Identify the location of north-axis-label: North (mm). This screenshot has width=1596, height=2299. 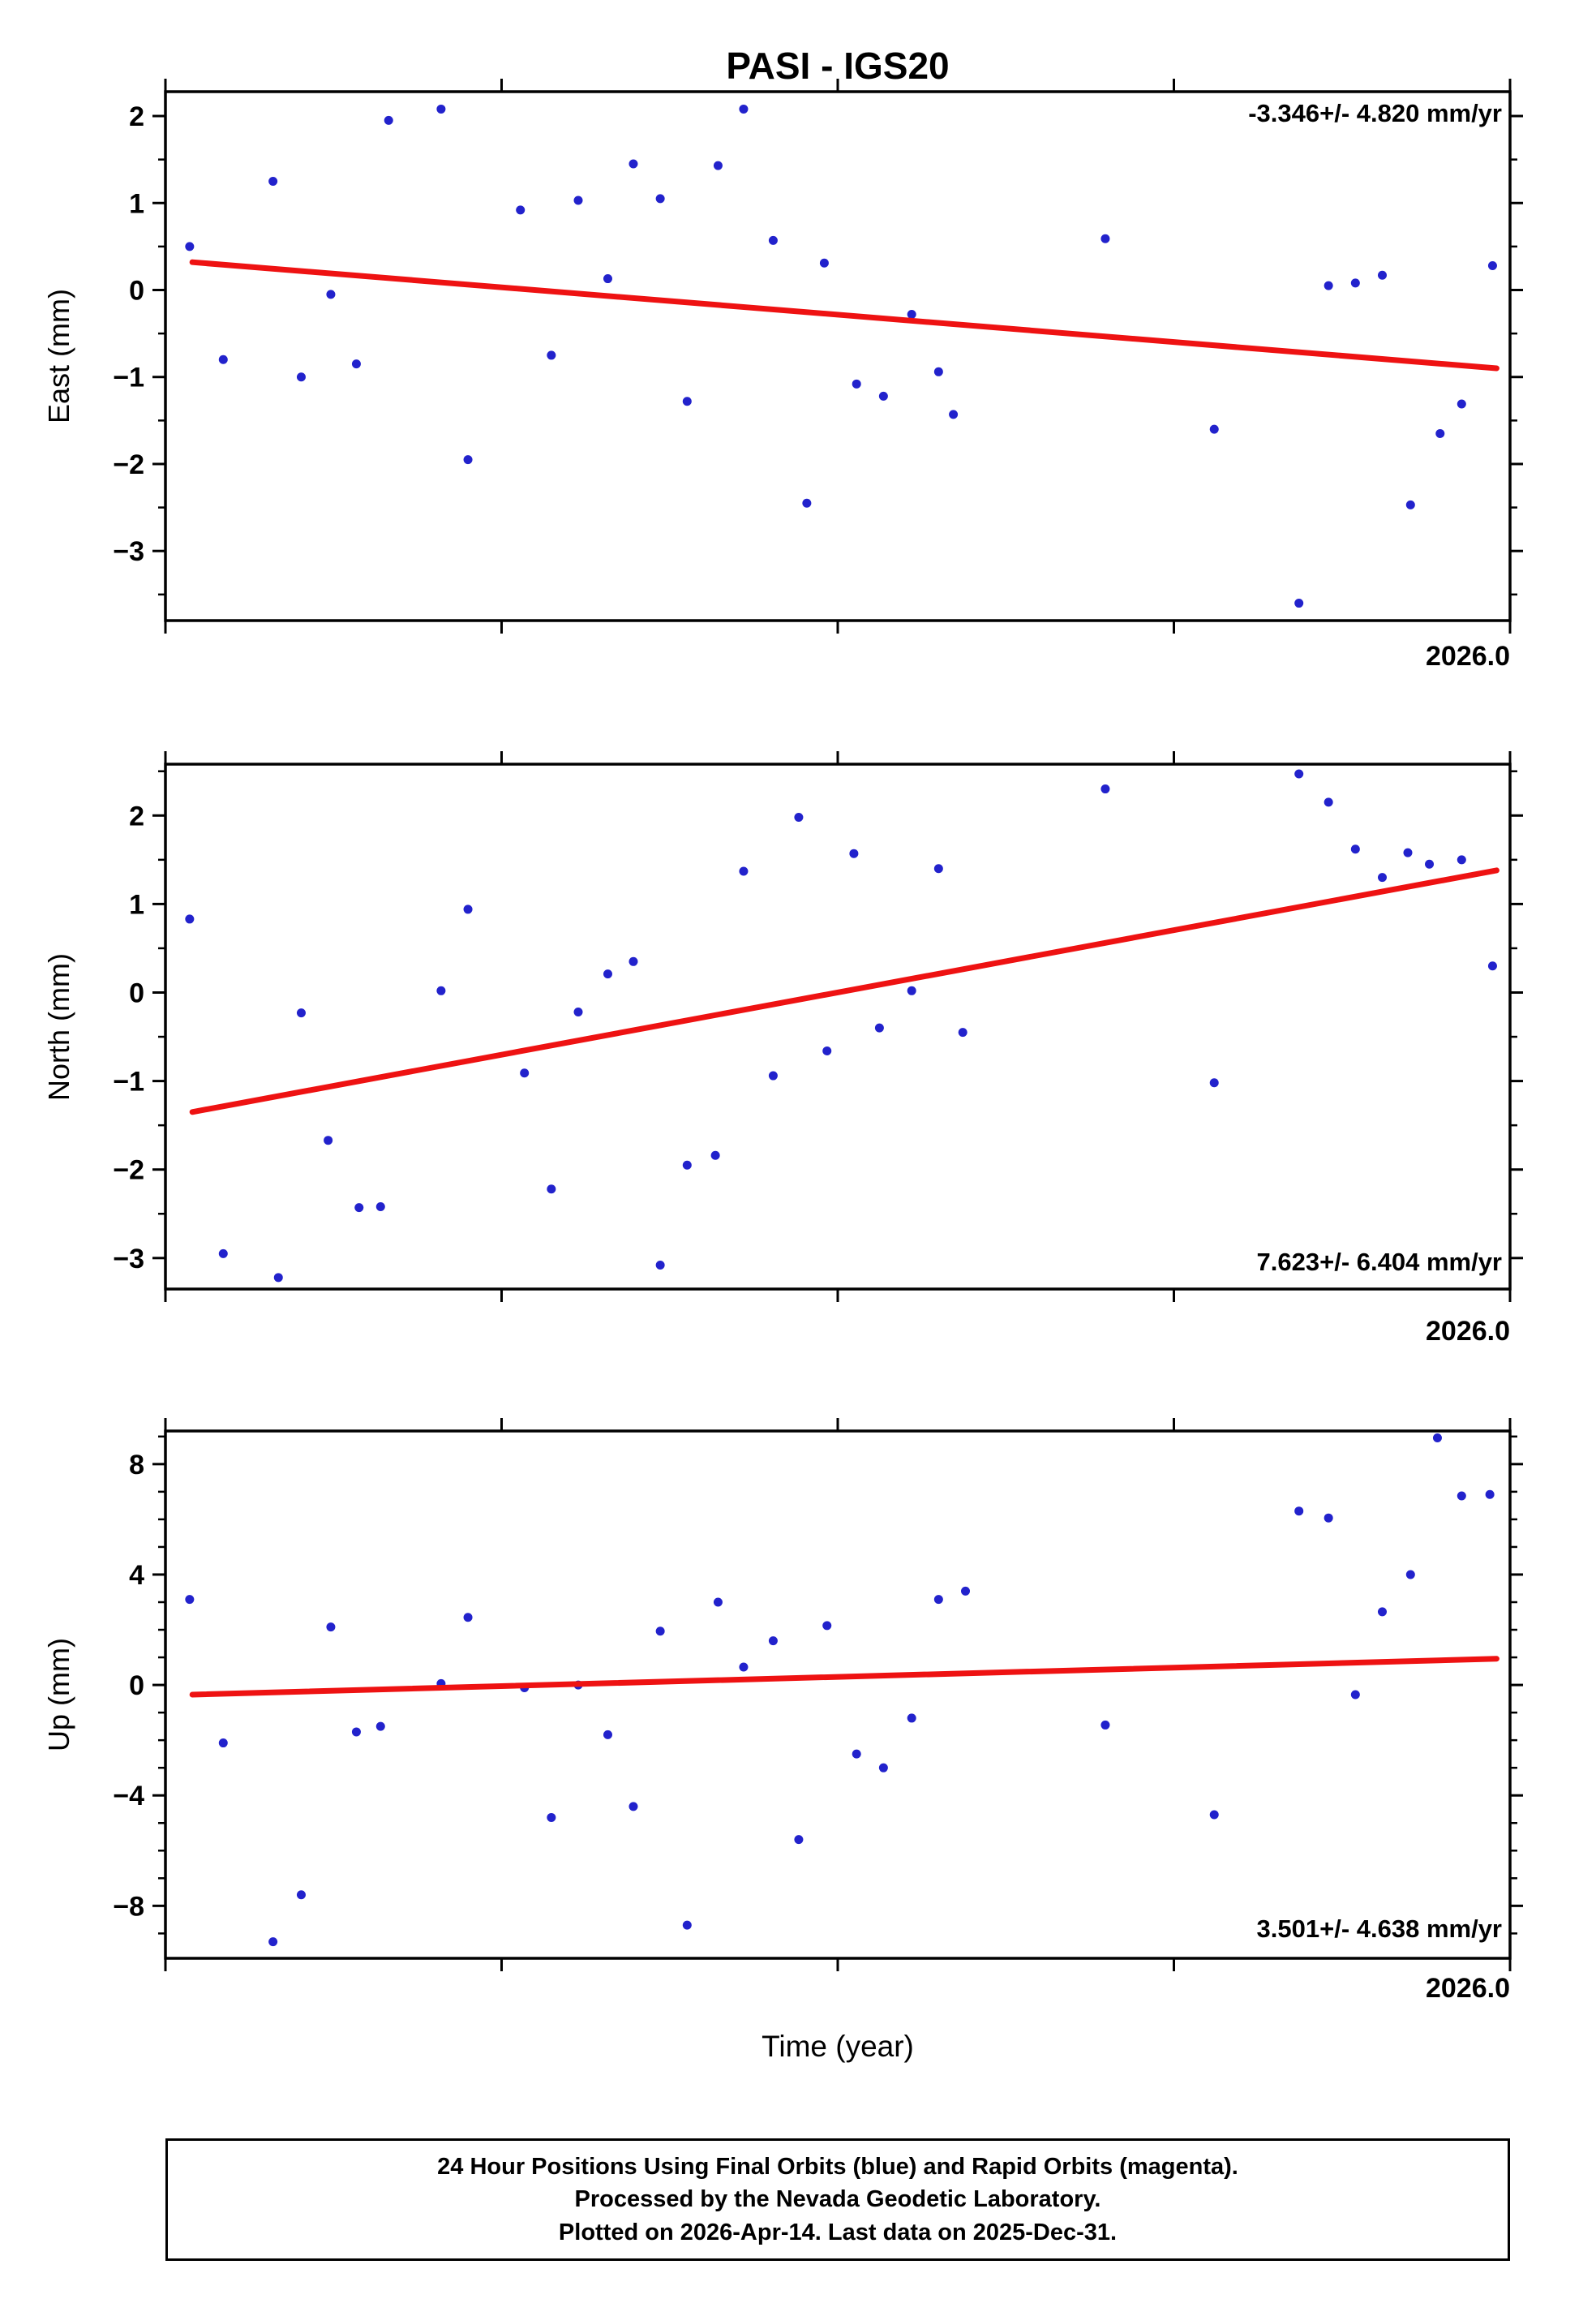
(58, 1027).